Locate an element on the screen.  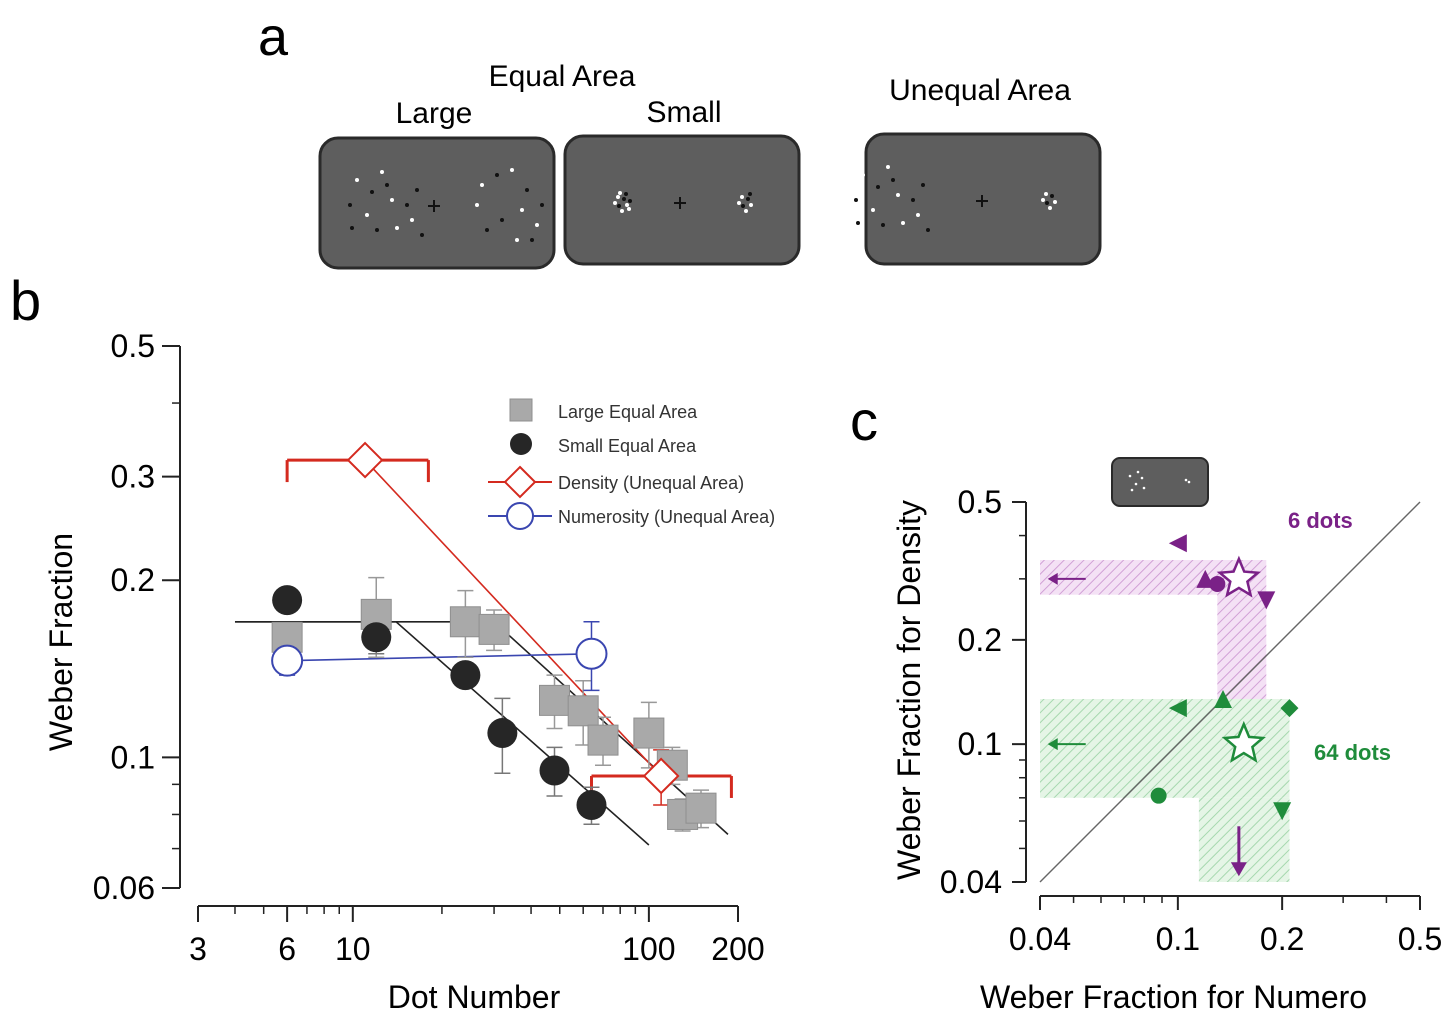
arrow-down-head is located at coordinates (1238, 869).